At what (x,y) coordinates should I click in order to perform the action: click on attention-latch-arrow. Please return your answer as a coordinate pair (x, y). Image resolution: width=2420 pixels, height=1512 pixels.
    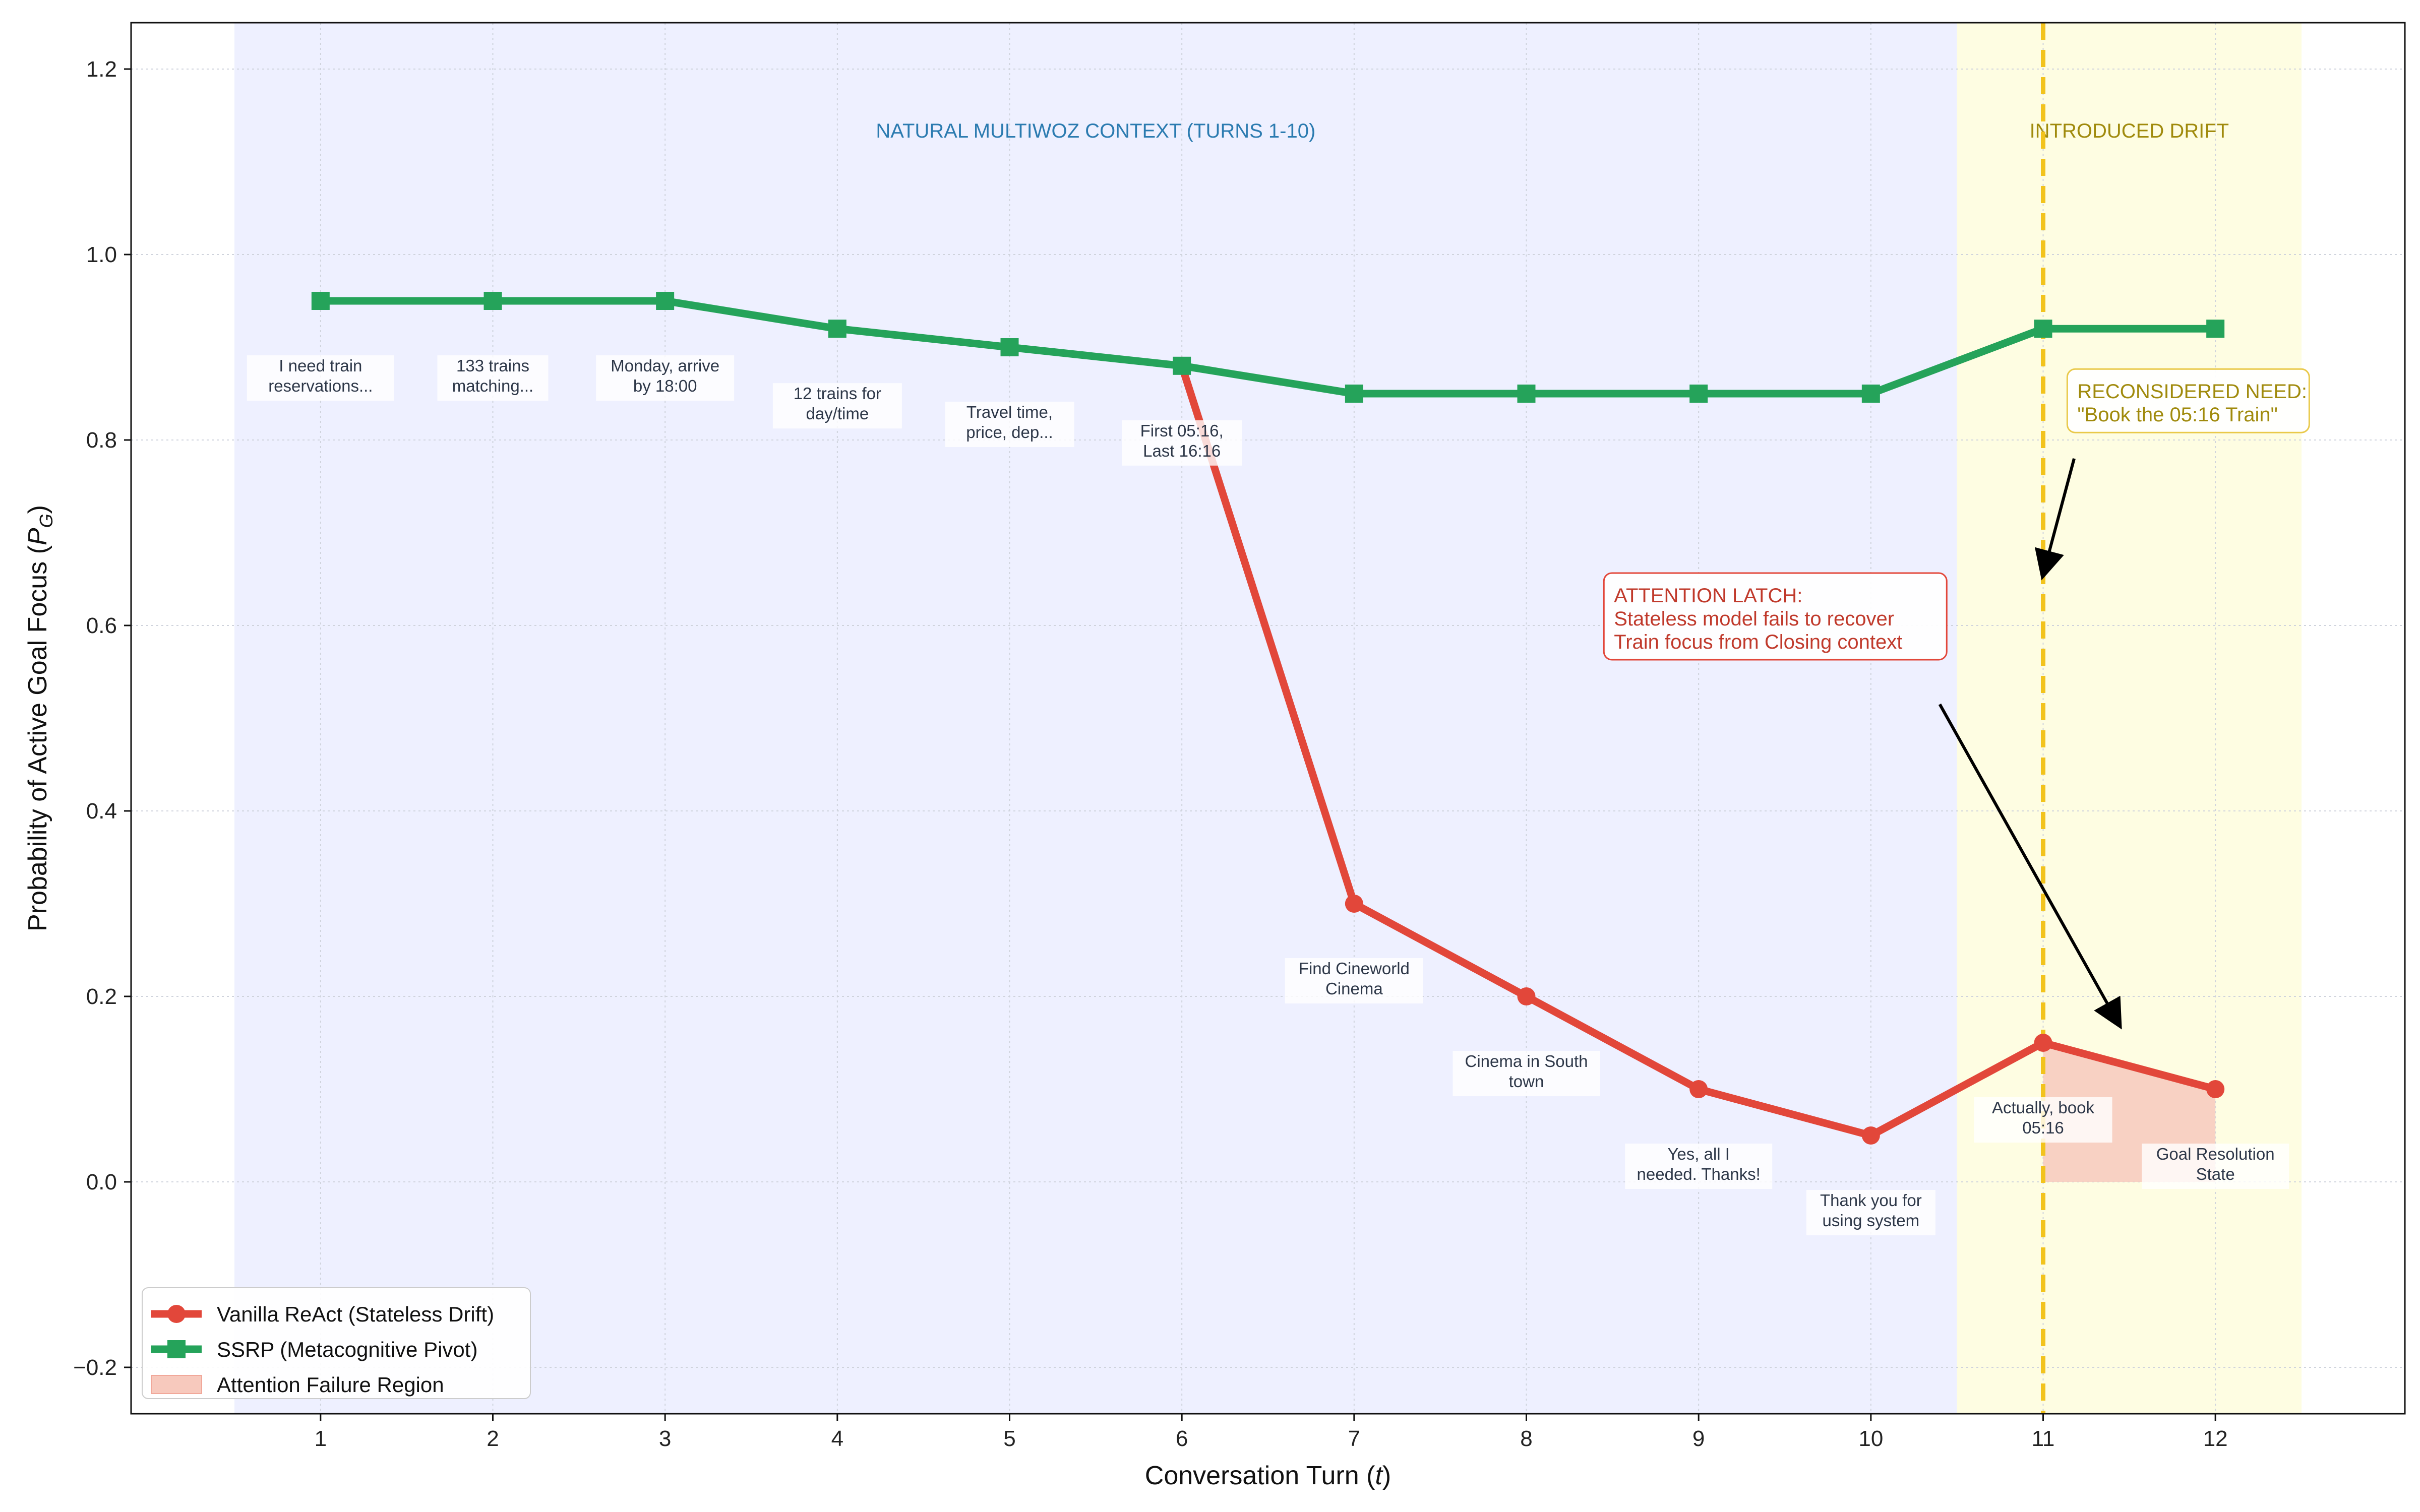
    Looking at the image, I should click on (2030, 866).